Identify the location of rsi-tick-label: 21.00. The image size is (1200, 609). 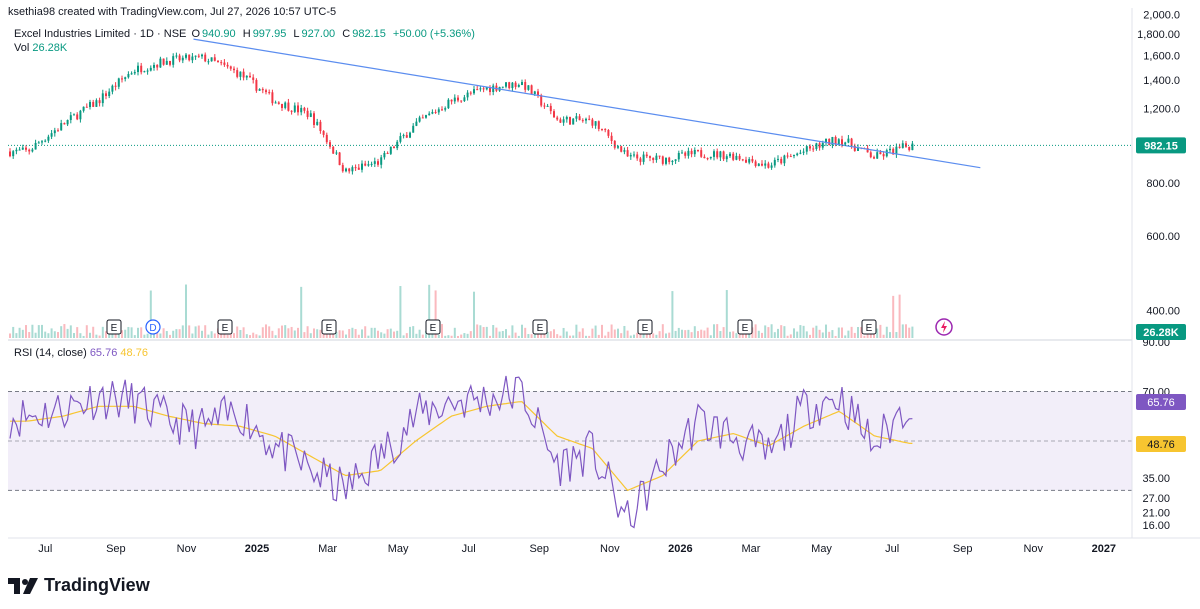
(1156, 514).